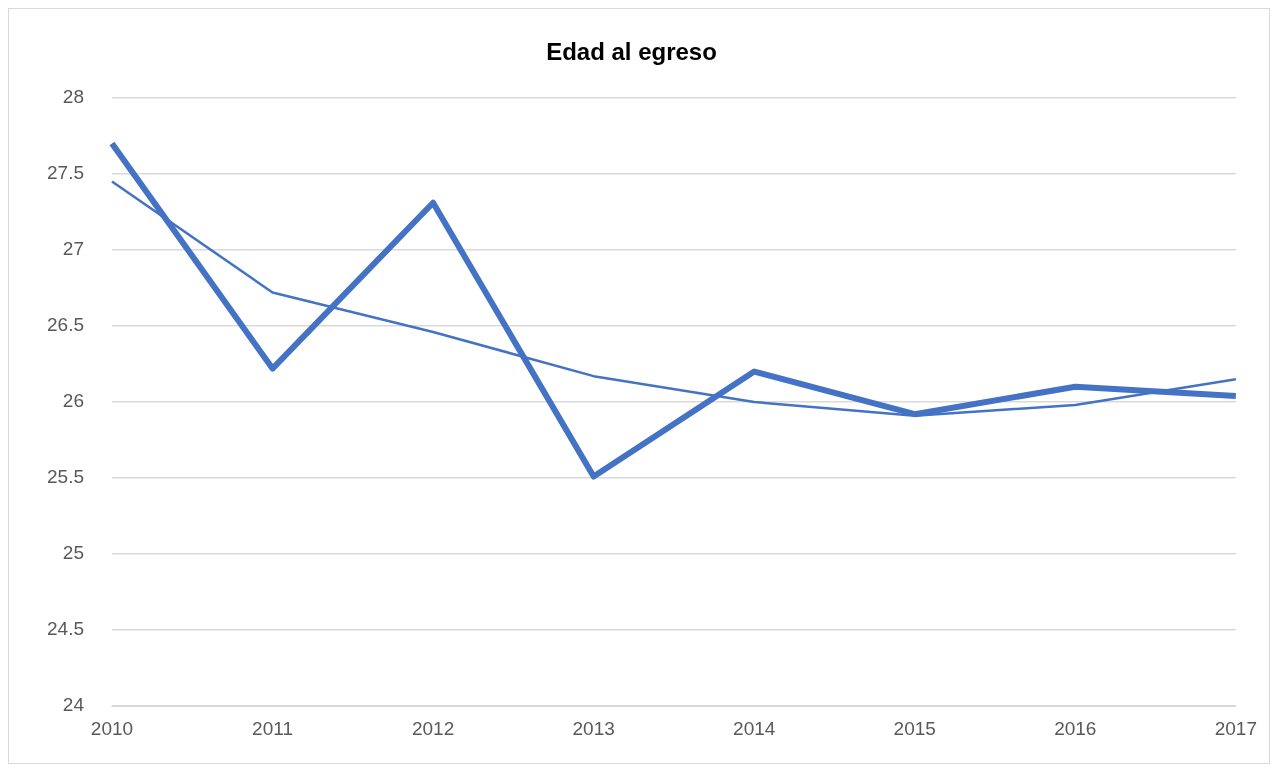  What do you see at coordinates (1236, 728) in the screenshot?
I see `x-tick-label: 2017` at bounding box center [1236, 728].